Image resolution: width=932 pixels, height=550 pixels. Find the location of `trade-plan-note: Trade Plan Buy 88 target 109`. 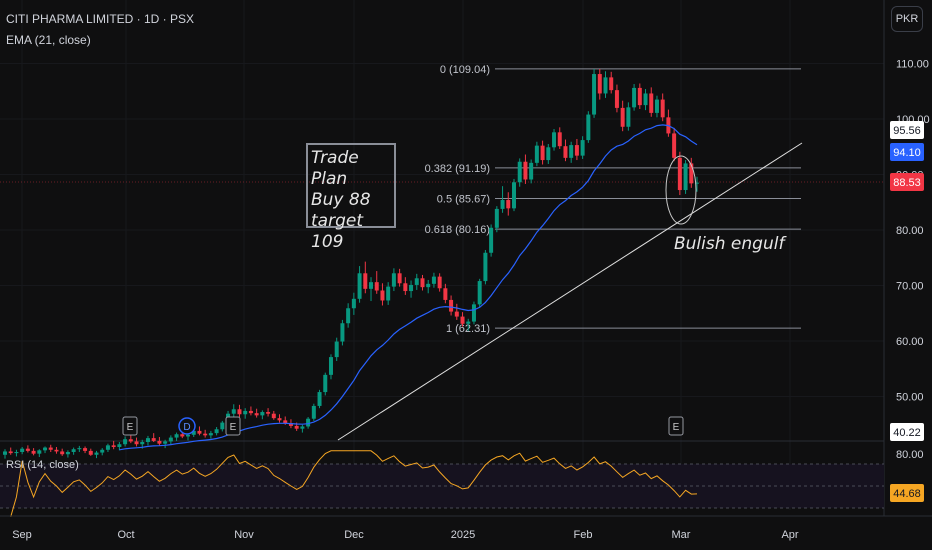

trade-plan-note: Trade Plan Buy 88 target 109 is located at coordinates (351, 197).